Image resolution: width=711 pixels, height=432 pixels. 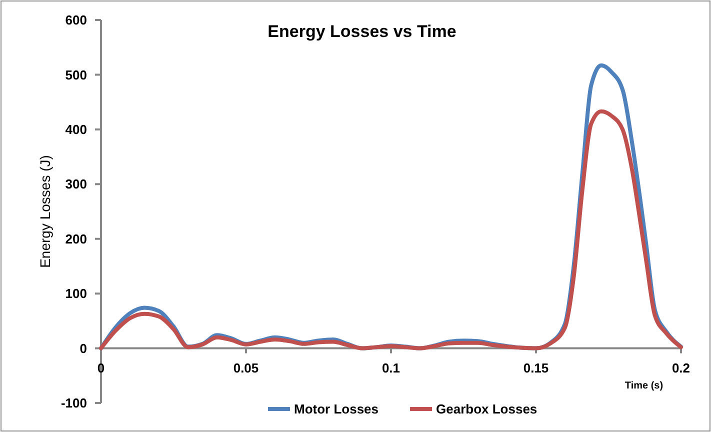 What do you see at coordinates (76, 20) in the screenshot?
I see `y-tick-label: 600` at bounding box center [76, 20].